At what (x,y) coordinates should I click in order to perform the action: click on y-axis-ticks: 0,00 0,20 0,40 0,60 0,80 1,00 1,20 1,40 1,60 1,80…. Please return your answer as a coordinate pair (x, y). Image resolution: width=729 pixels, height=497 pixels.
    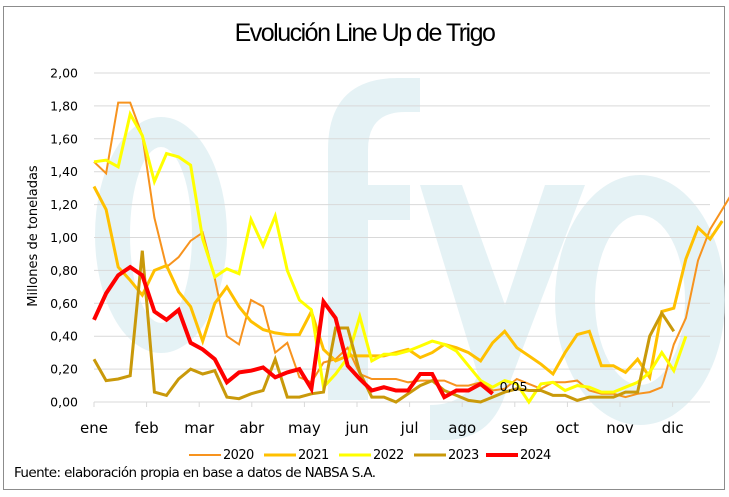
    Looking at the image, I should click on (64, 238).